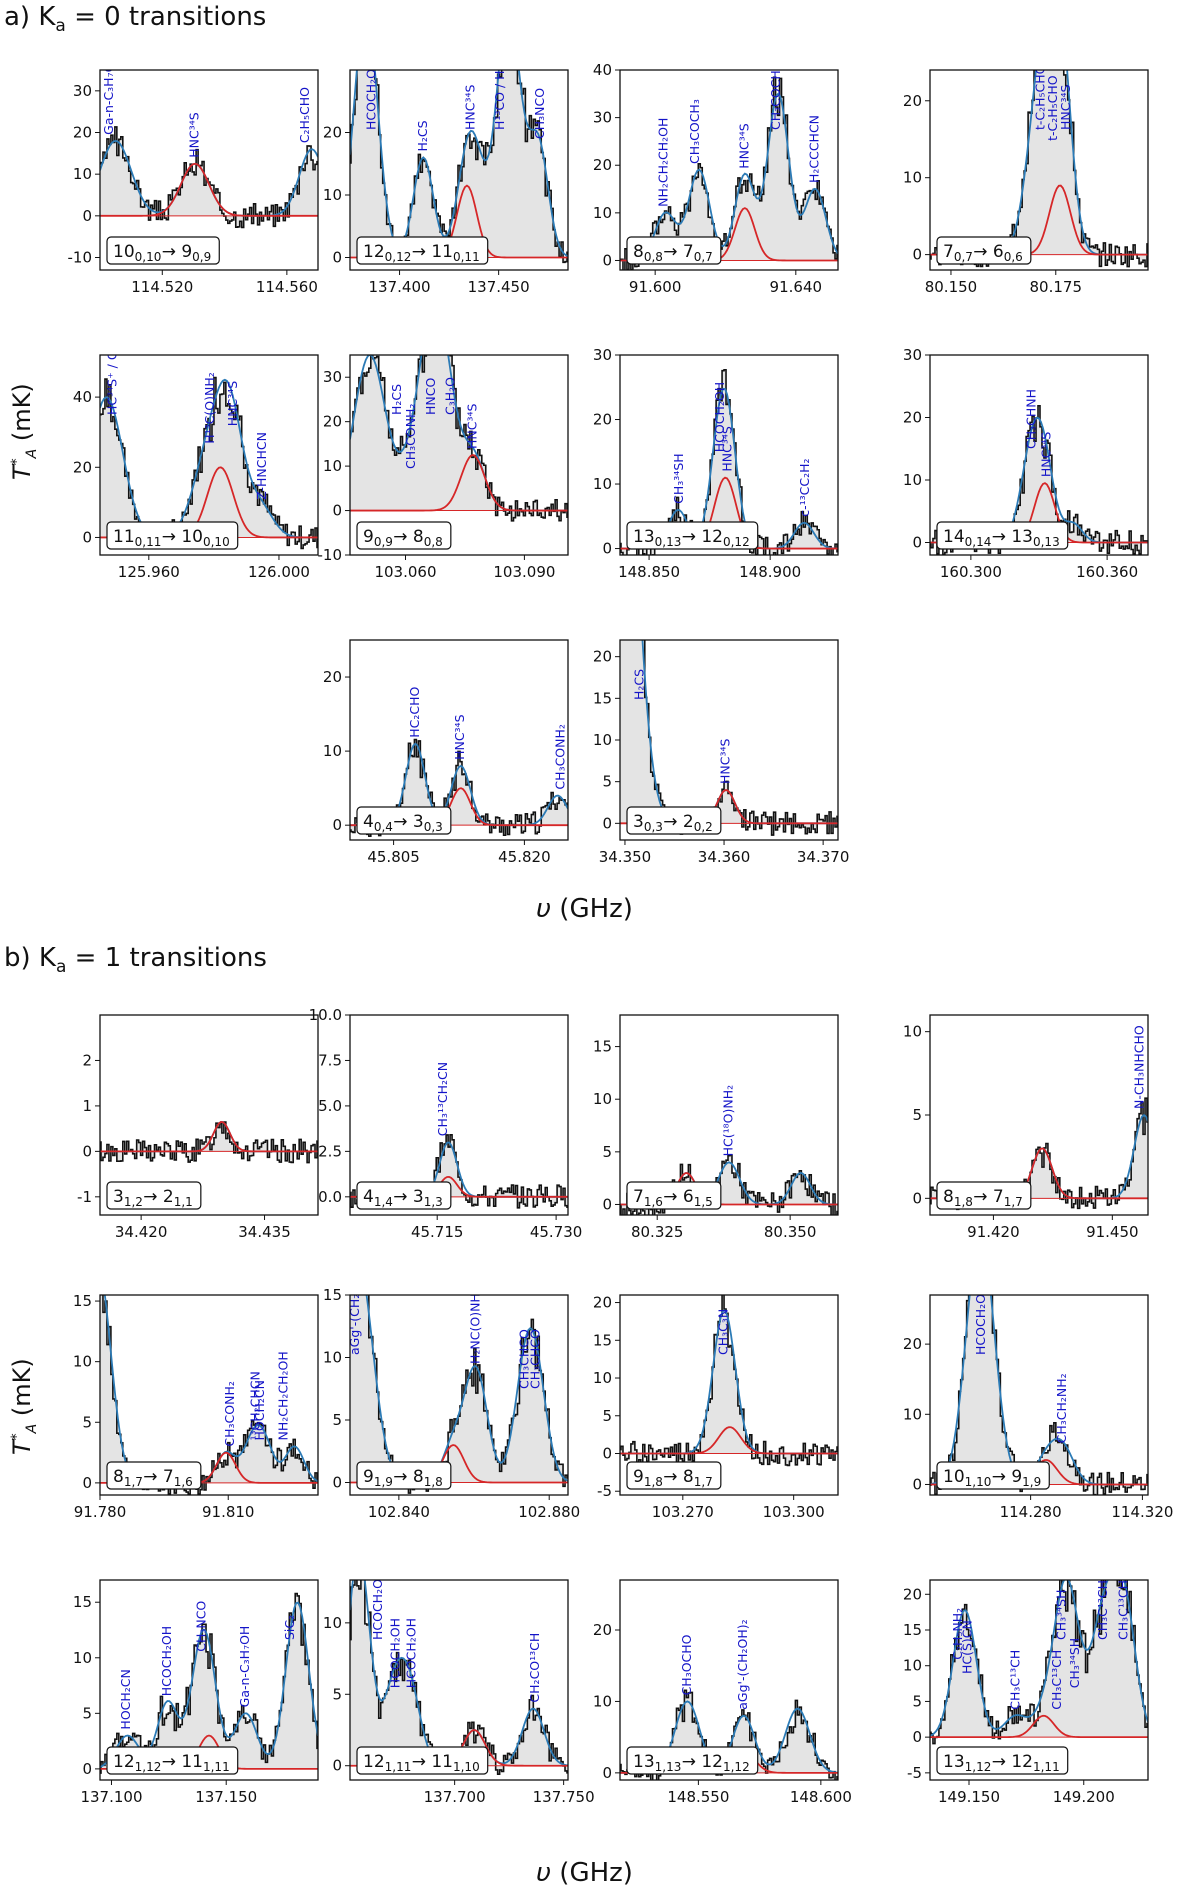  I want to click on x-axis-unit: (GHz), so click(592, 1873).